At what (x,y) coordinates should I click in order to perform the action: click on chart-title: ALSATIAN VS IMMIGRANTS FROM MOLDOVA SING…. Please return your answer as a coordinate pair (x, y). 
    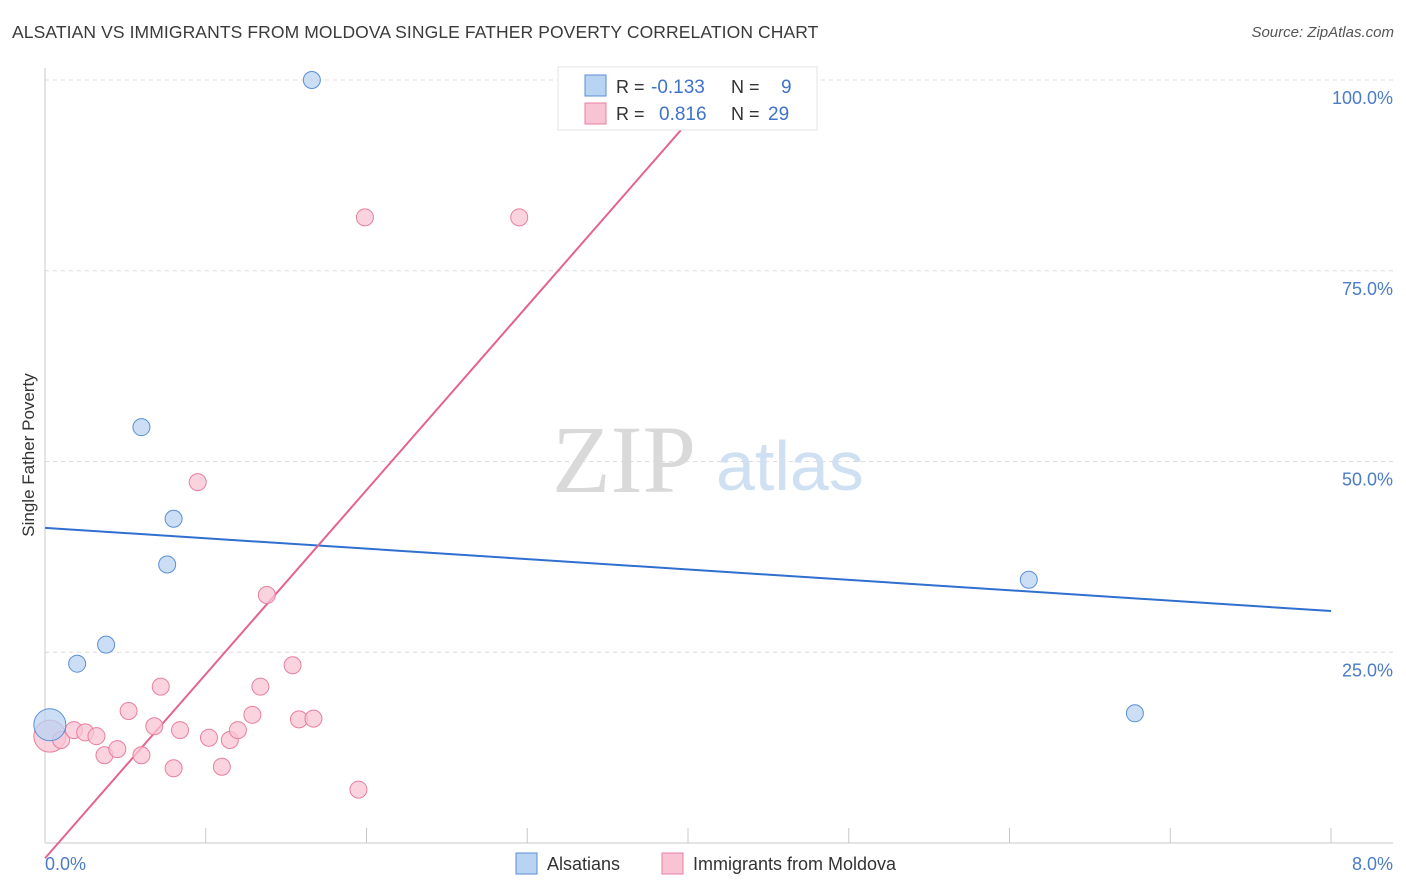
    Looking at the image, I should click on (415, 32).